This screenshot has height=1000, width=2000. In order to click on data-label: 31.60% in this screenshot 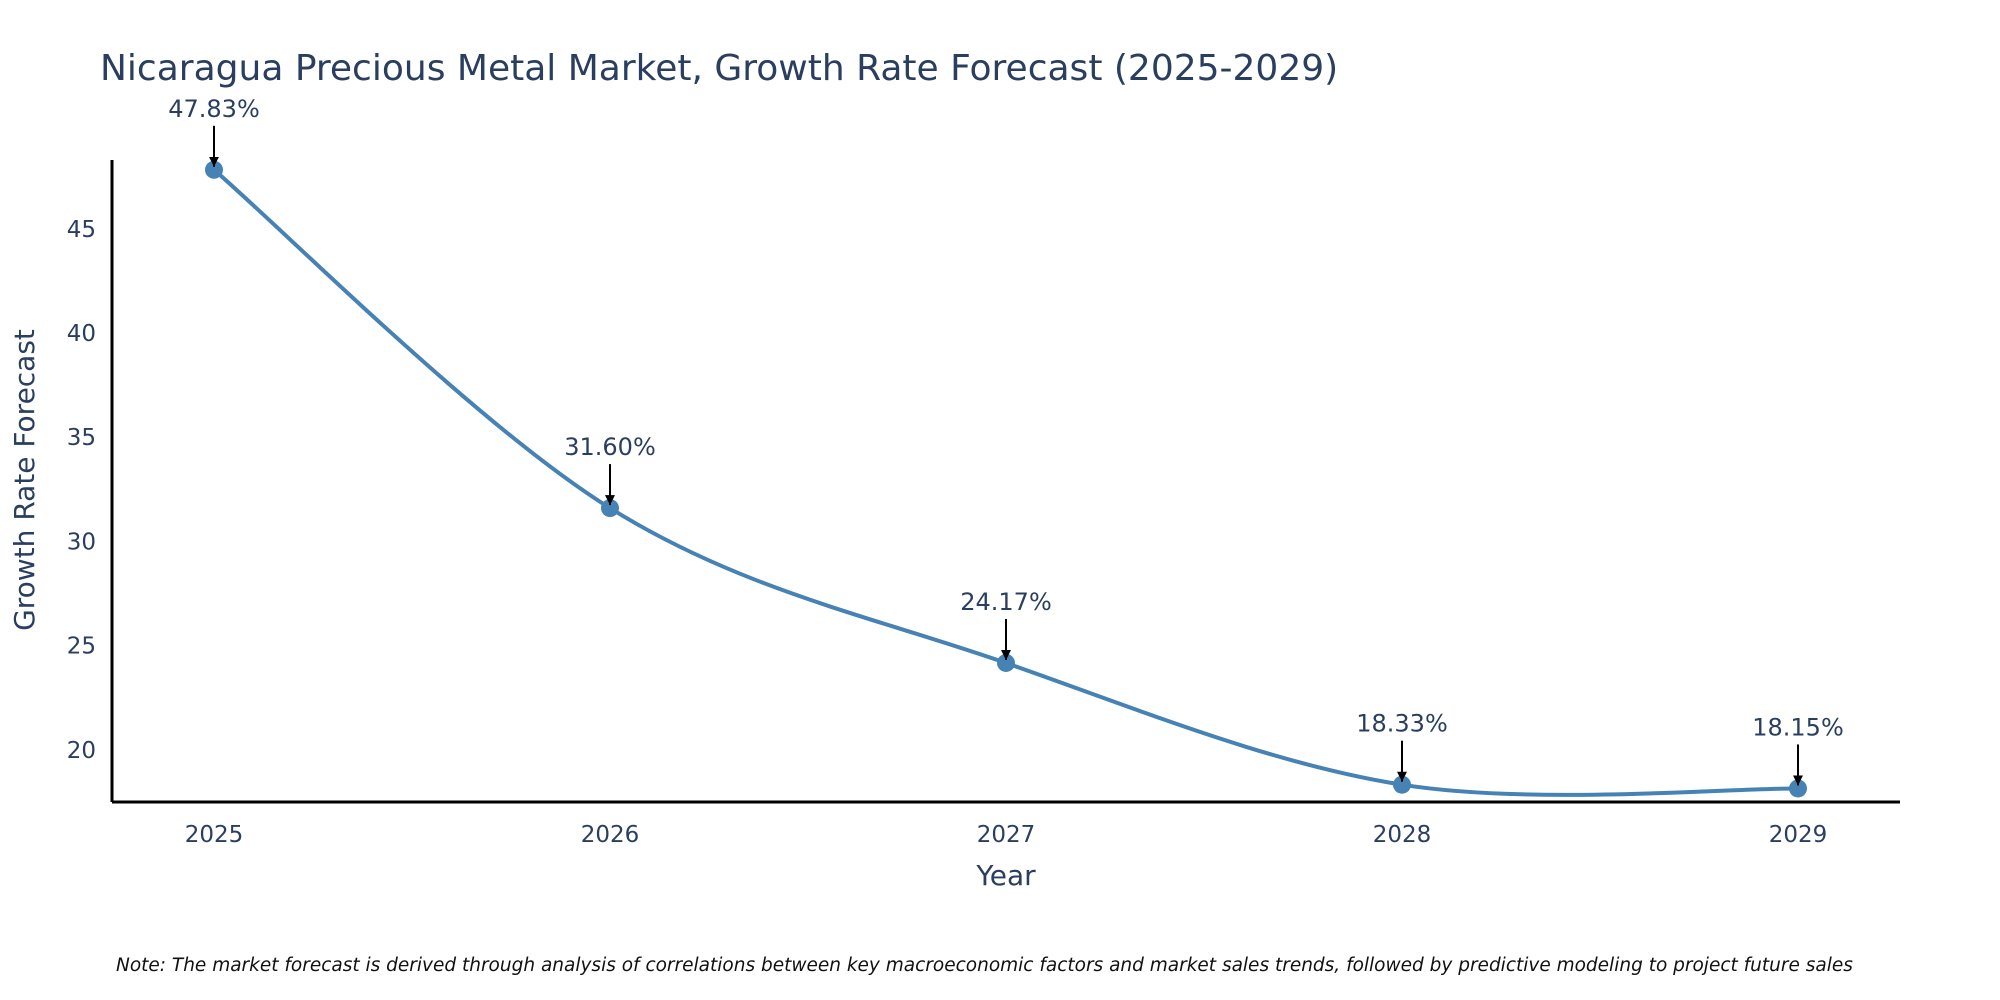, I will do `click(610, 447)`.